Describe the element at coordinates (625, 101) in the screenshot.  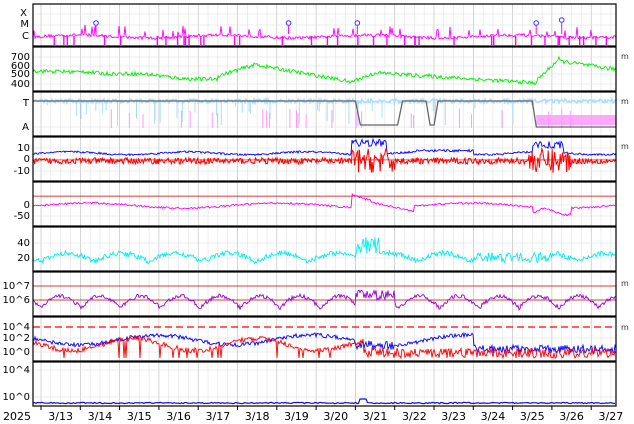
I see `right-marker-polarity: m` at that location.